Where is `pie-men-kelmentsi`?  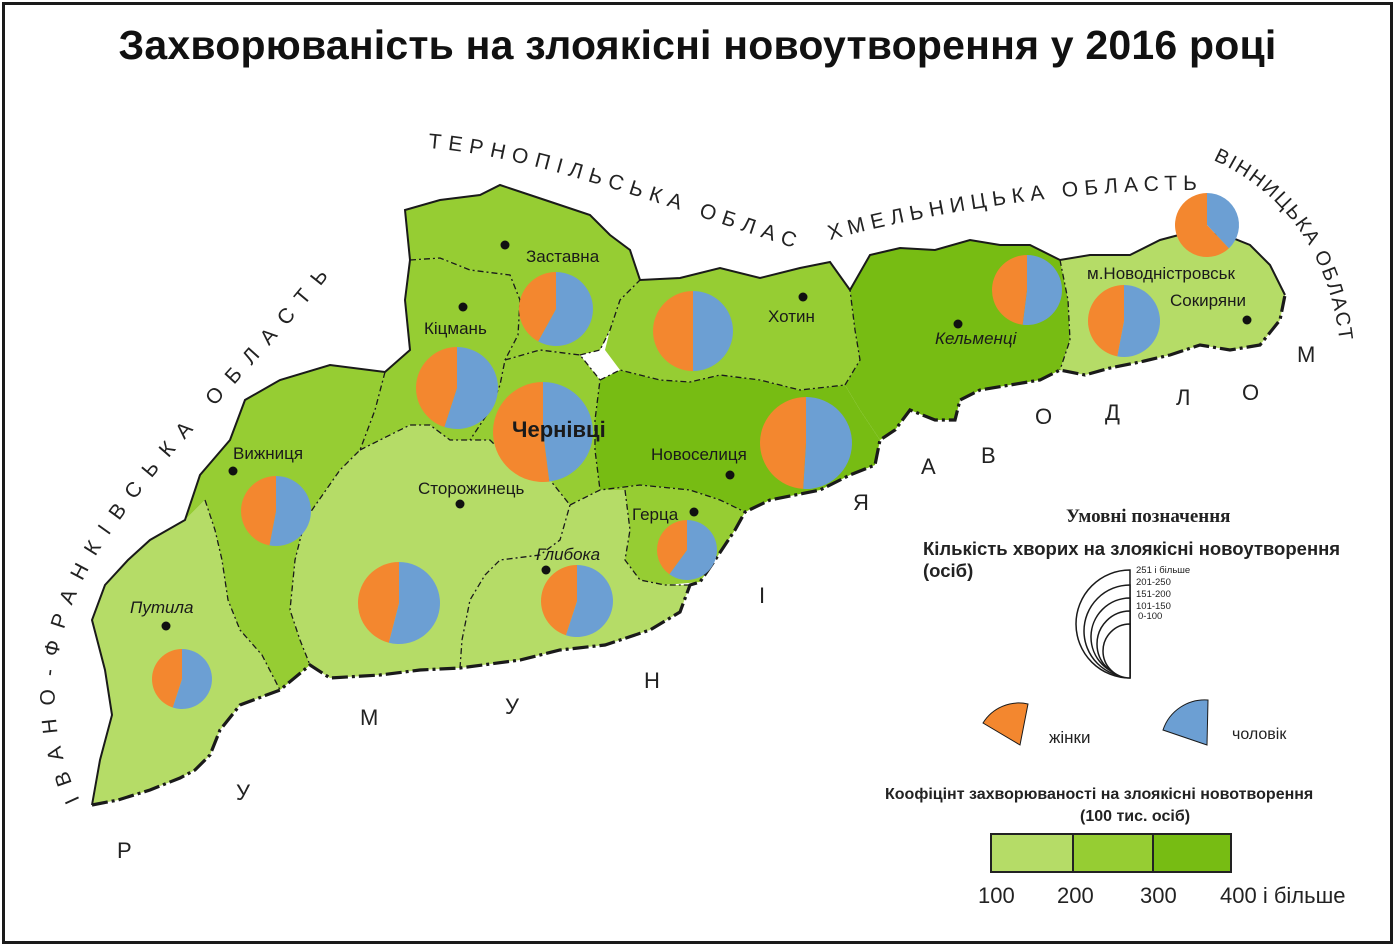
pie-men-kelmentsi is located at coordinates (1042, 290).